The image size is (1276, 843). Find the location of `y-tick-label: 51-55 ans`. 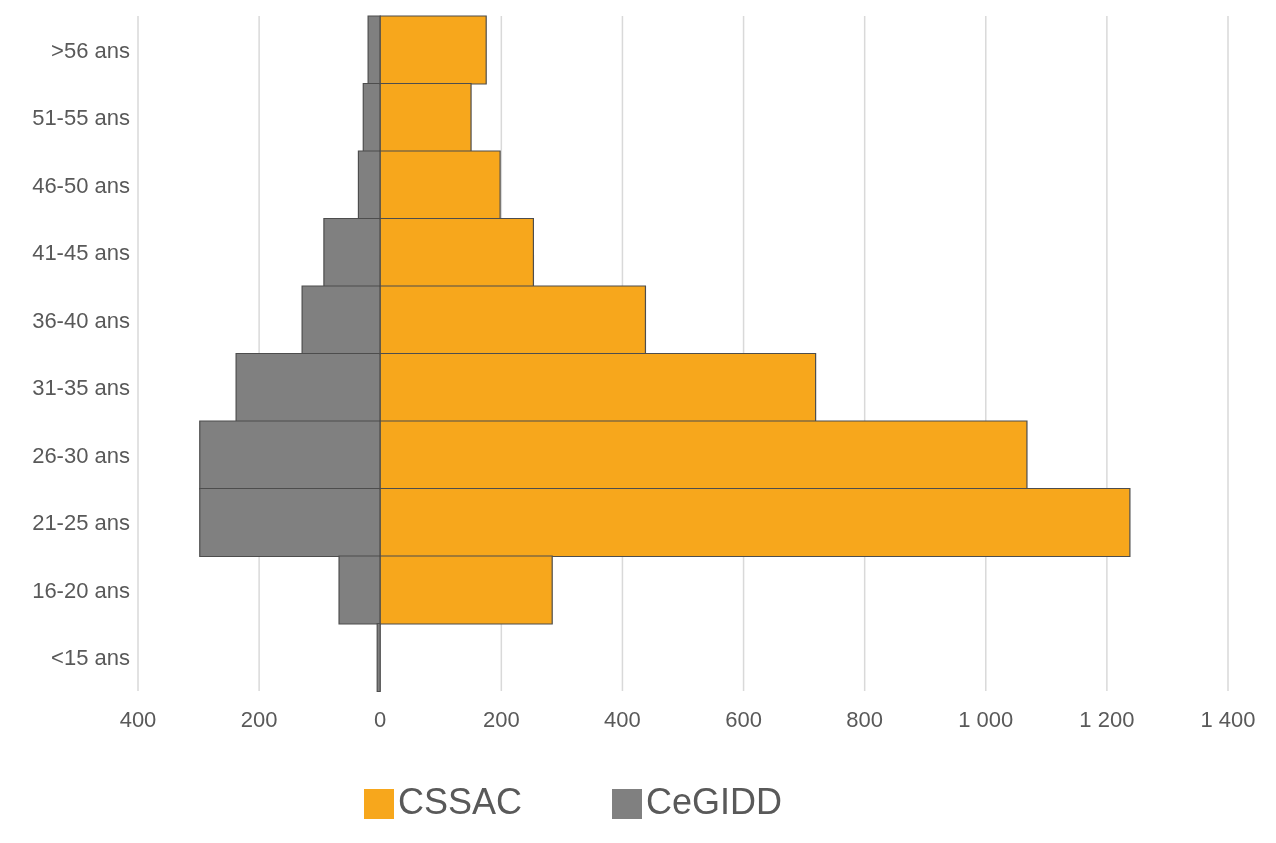

y-tick-label: 51-55 ans is located at coordinates (81, 118).